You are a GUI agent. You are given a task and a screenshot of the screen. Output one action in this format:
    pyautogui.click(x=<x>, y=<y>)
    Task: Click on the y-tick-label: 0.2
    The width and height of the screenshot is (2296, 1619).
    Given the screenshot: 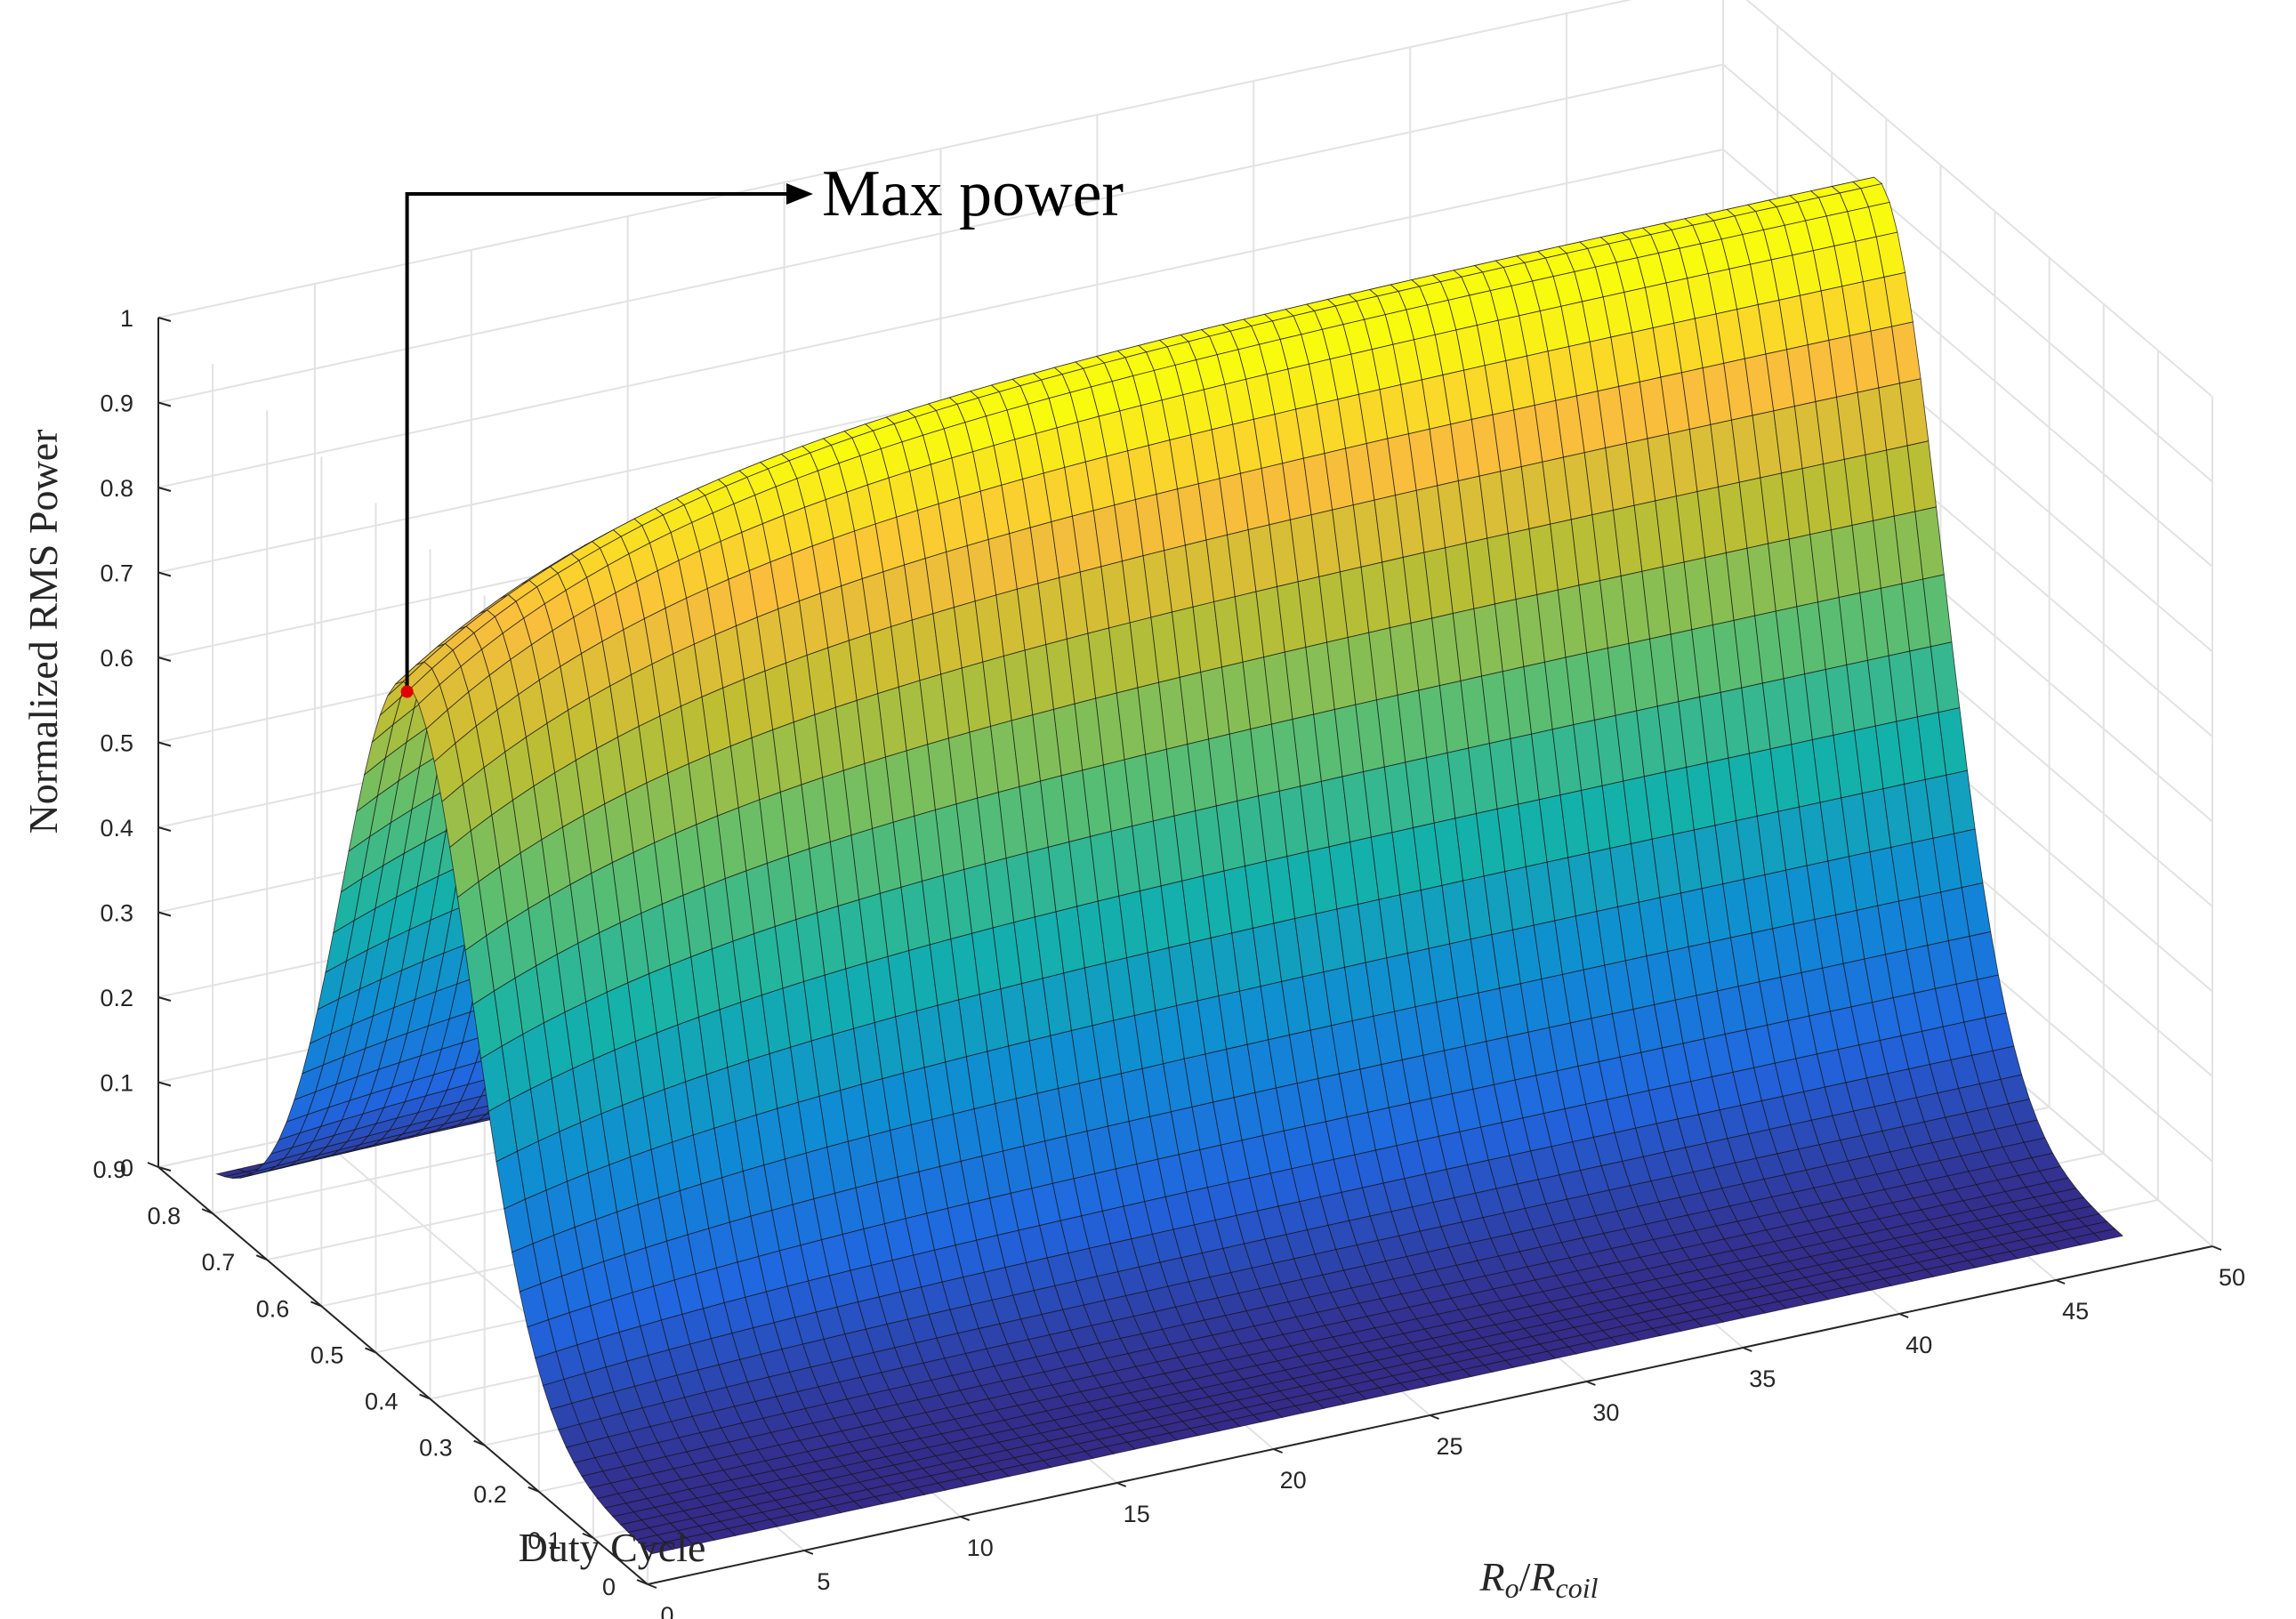 What is the action you would take?
    pyautogui.click(x=490, y=1494)
    